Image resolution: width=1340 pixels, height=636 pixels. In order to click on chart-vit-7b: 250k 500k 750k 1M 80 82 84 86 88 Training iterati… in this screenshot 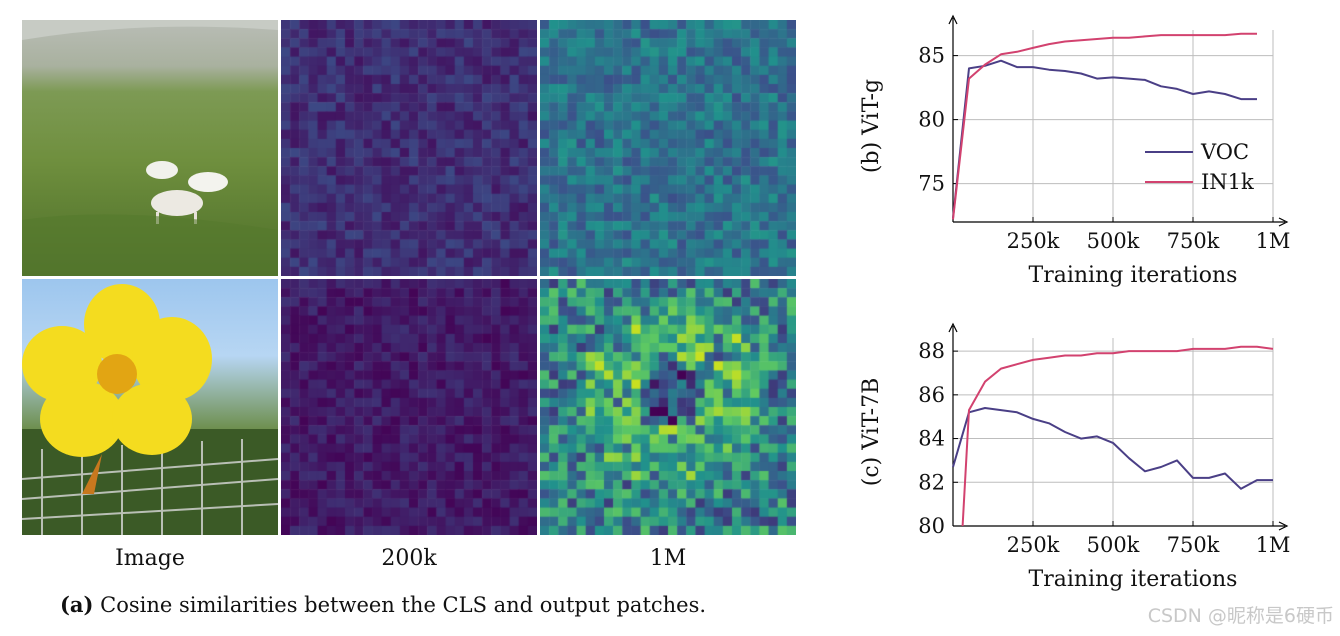, I will do `click(1075, 457)`.